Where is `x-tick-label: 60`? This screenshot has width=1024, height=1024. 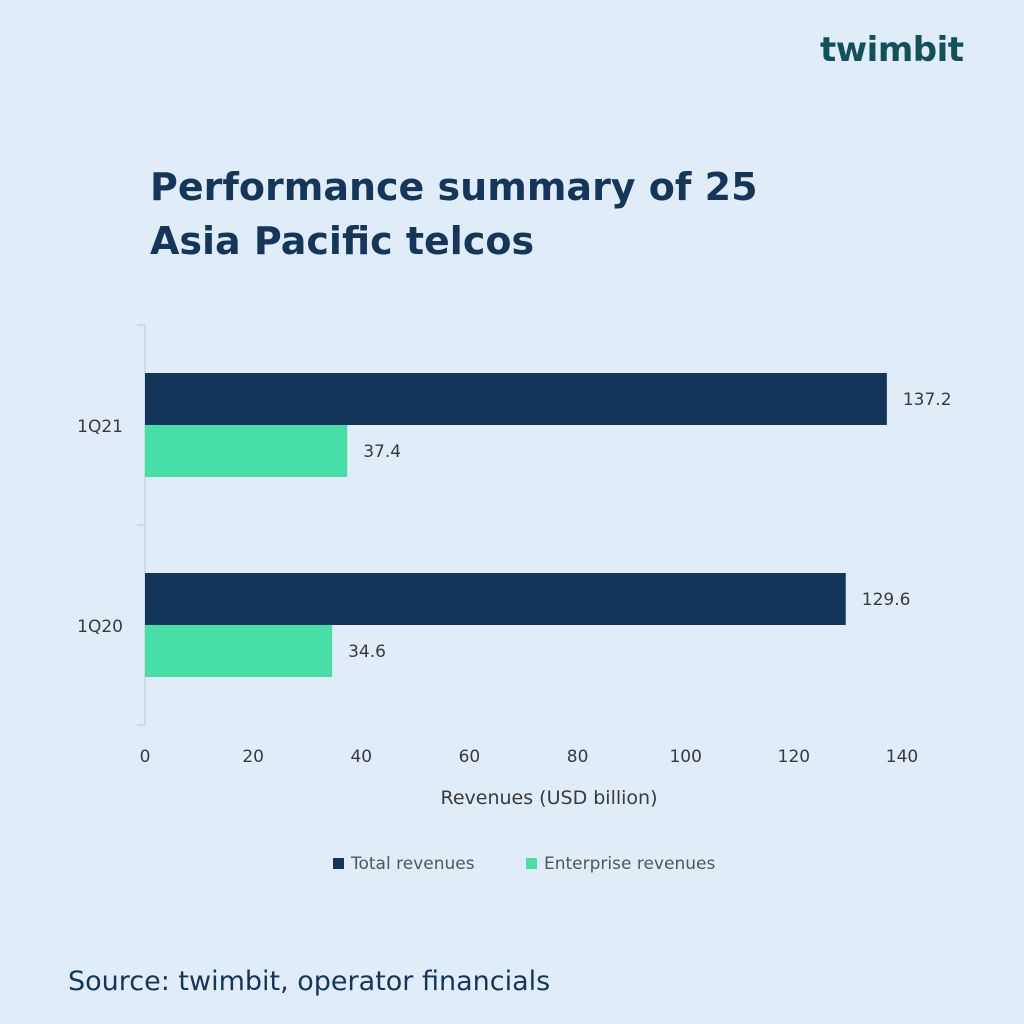
x-tick-label: 60 is located at coordinates (470, 757).